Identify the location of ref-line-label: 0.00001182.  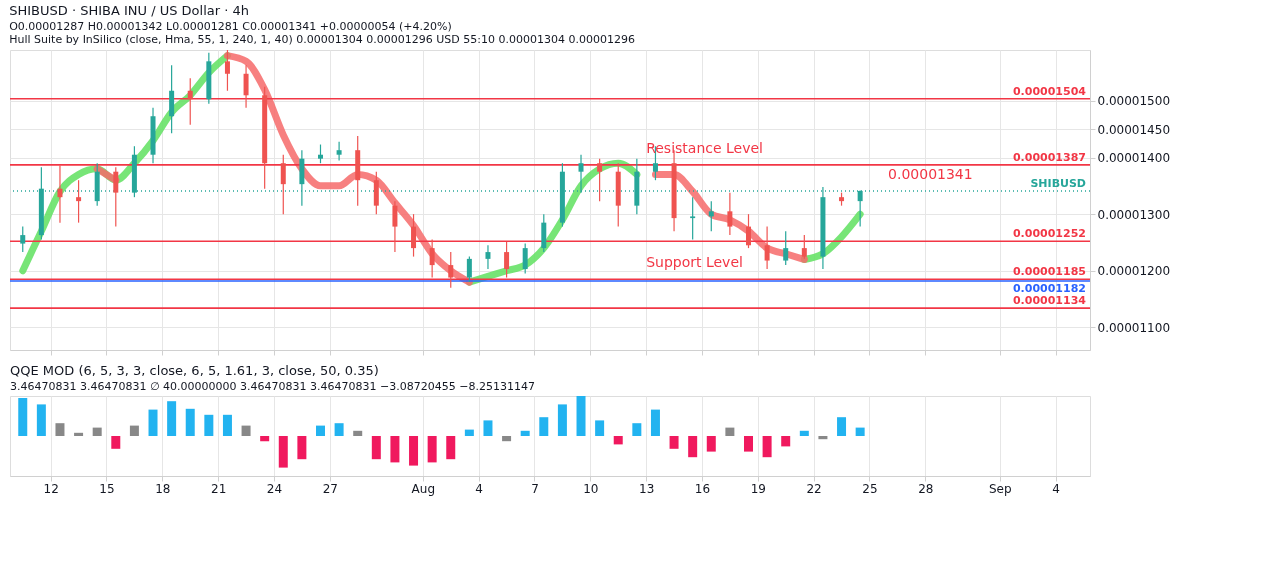
(1049, 288).